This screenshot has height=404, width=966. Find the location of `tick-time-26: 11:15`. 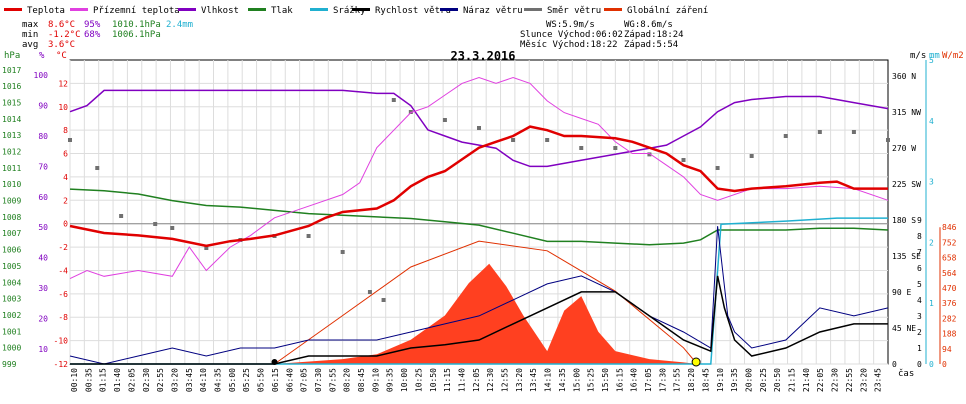

tick-time-26: 11:15 is located at coordinates (447, 380).